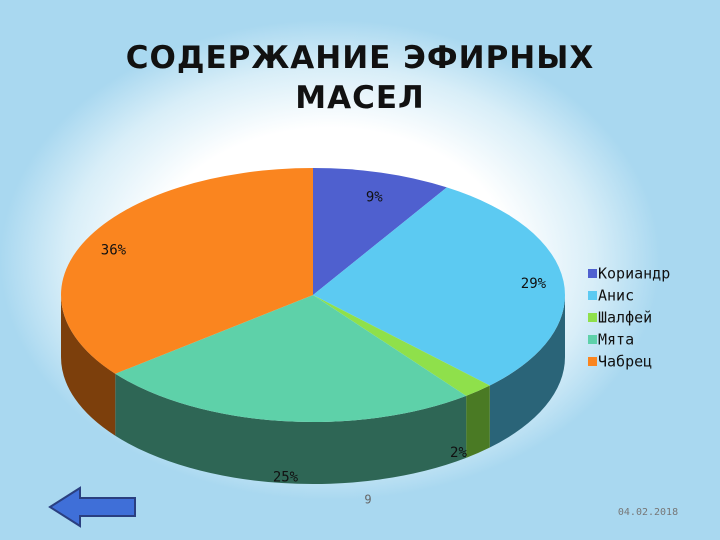  I want to click on back-arrow, so click(92, 507).